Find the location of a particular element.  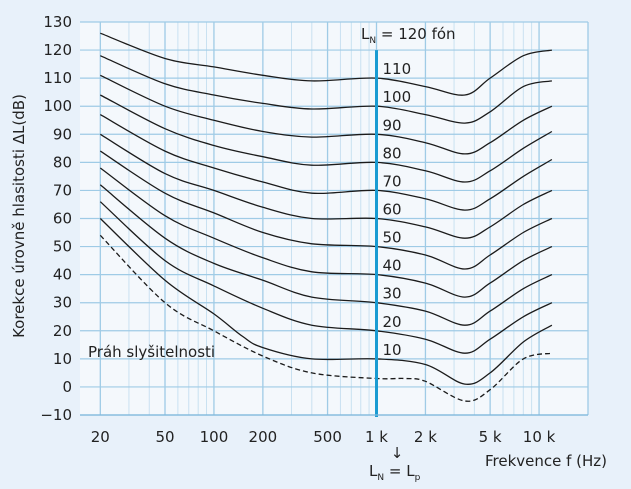

x-tick-label: 200 is located at coordinates (263, 437).